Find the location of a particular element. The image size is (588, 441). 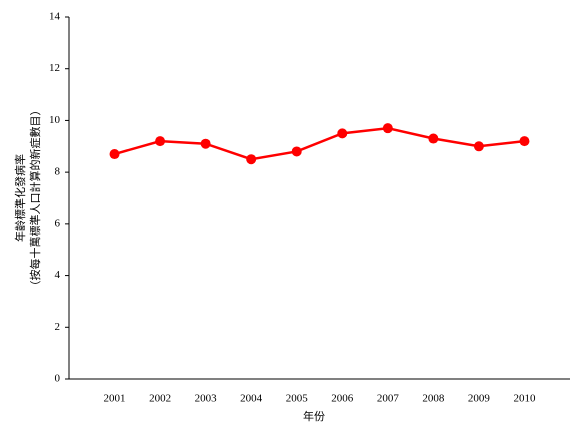

y-tick-label: 2 is located at coordinates (58, 327).